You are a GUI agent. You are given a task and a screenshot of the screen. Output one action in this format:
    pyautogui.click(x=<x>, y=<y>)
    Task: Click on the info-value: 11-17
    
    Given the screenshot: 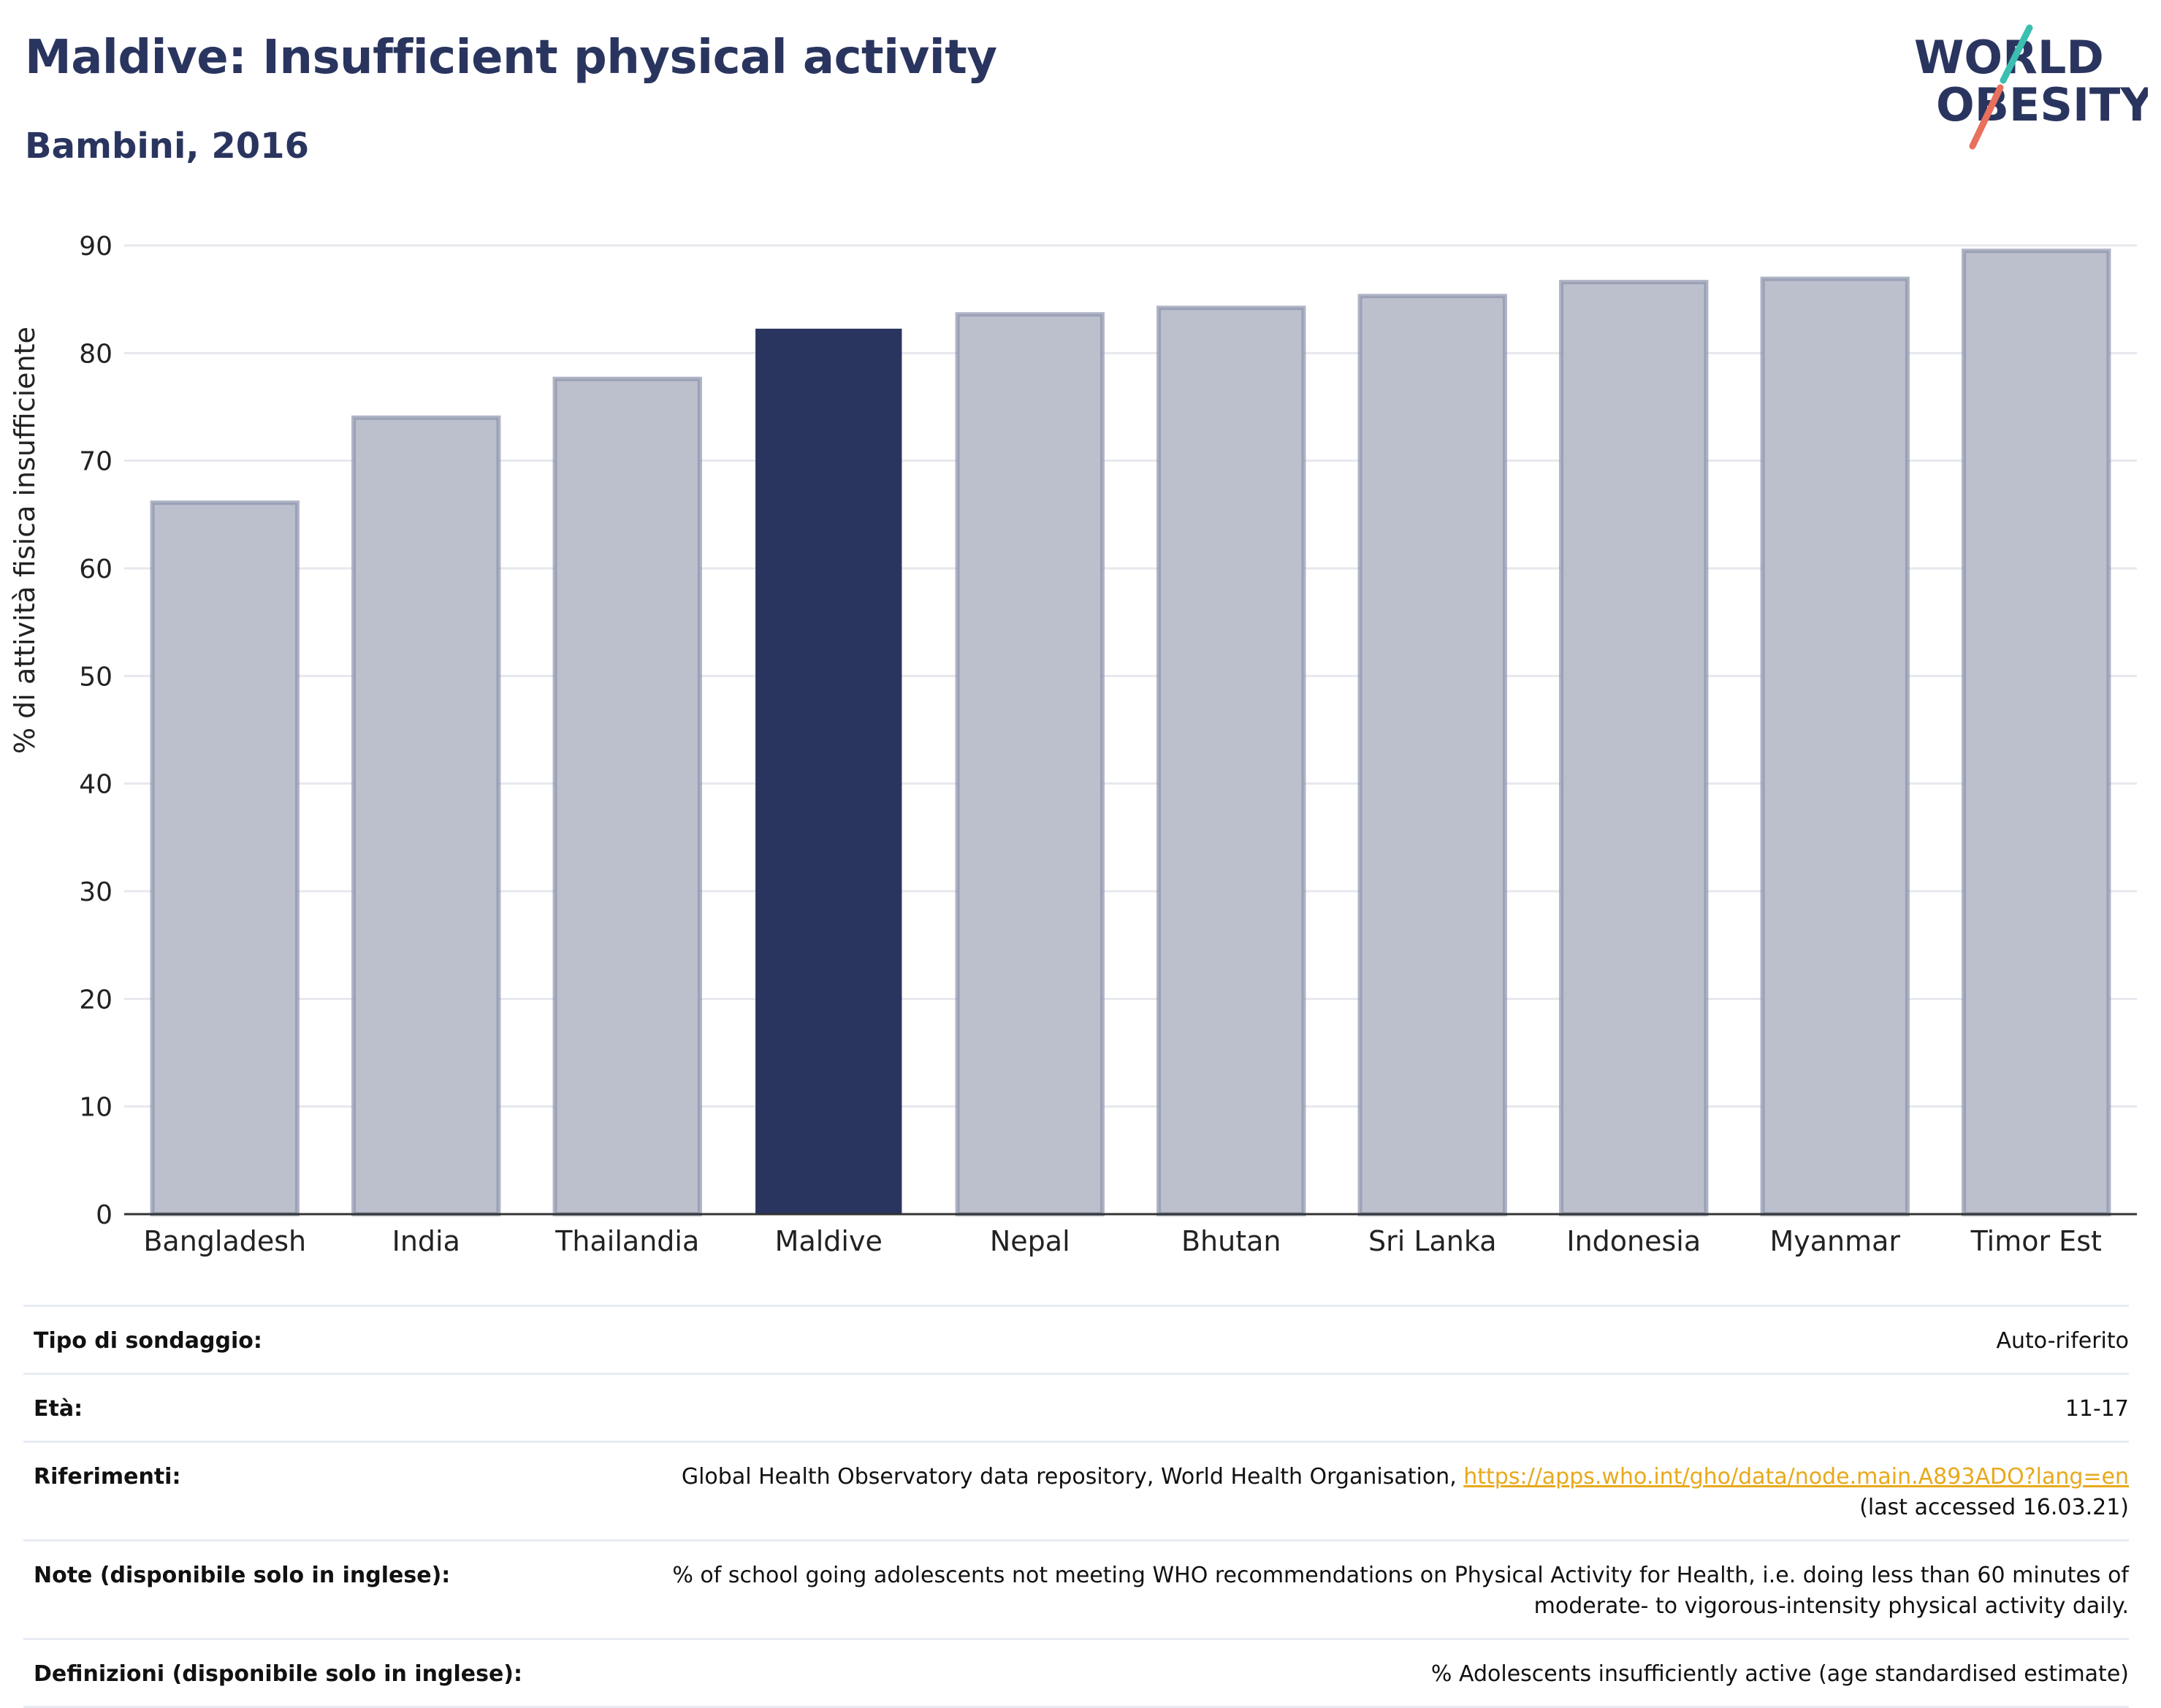 What is the action you would take?
    pyautogui.click(x=2097, y=1409)
    